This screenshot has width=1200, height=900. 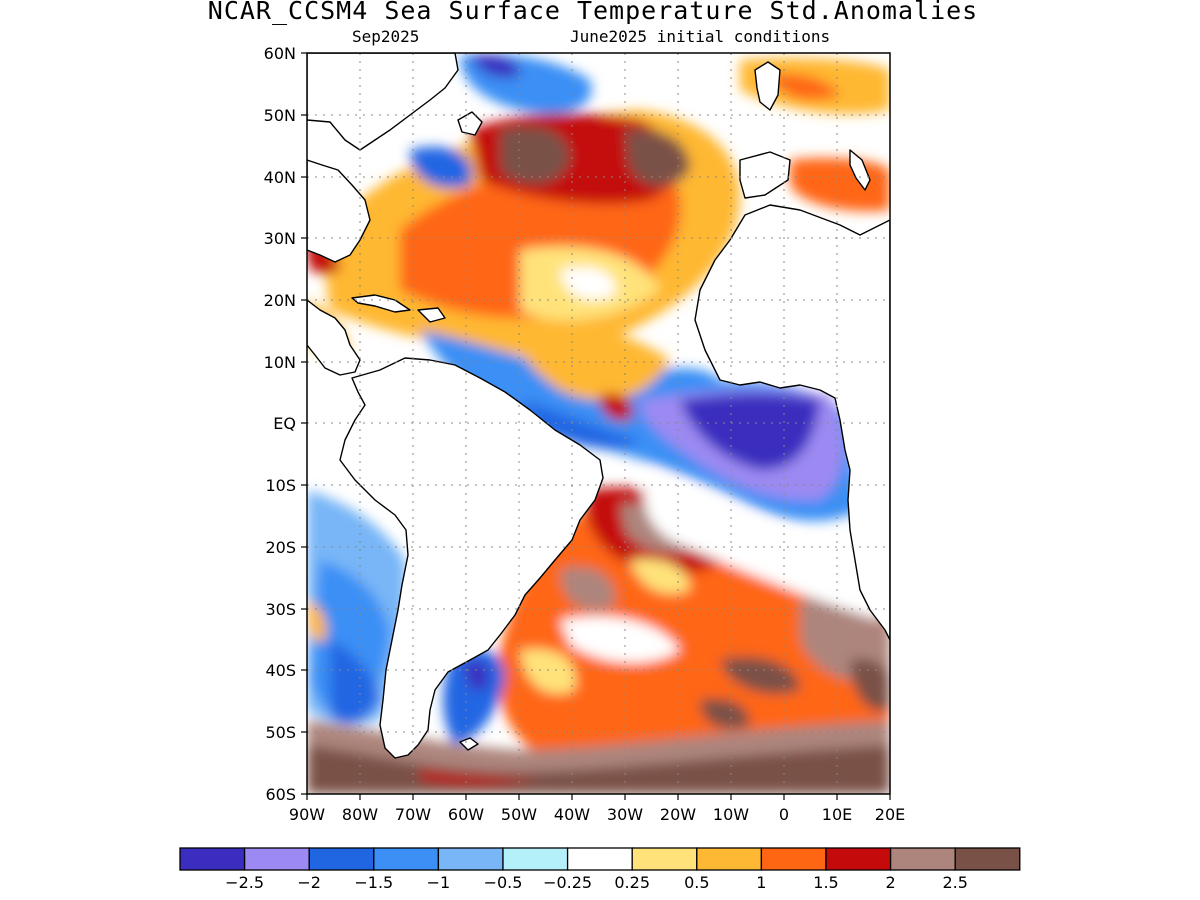 I want to click on colorbar-label: 1, so click(x=761, y=882).